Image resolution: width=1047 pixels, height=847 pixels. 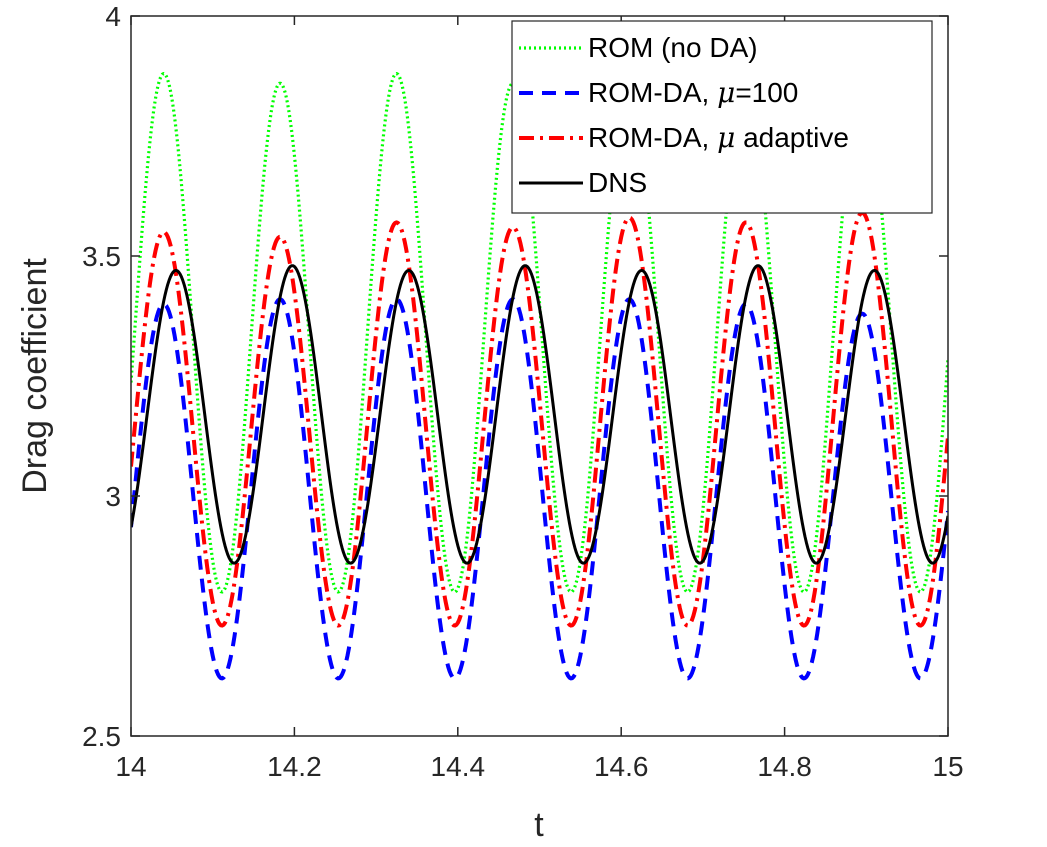 What do you see at coordinates (101, 736) in the screenshot?
I see `y-tick-label: 2.5` at bounding box center [101, 736].